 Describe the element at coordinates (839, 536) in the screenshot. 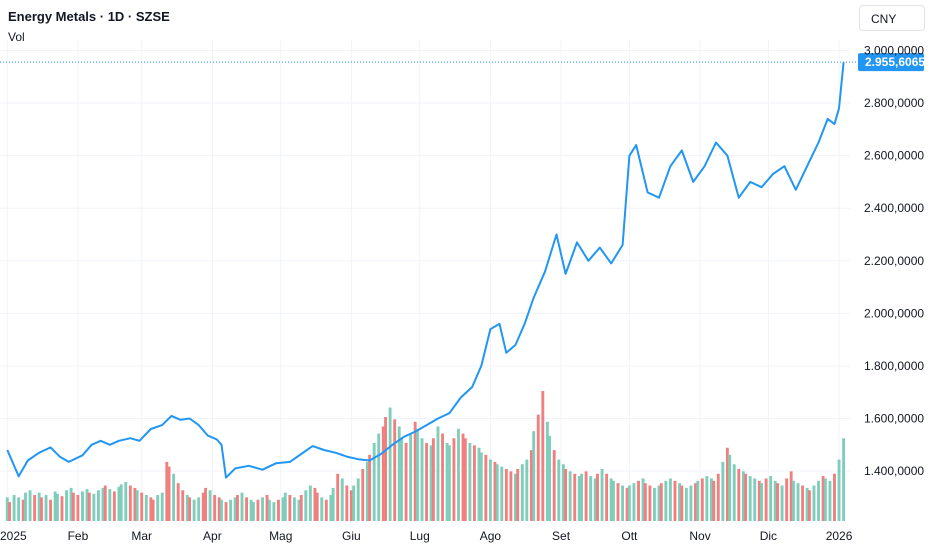

I see `x-tick-label: 2026` at that location.